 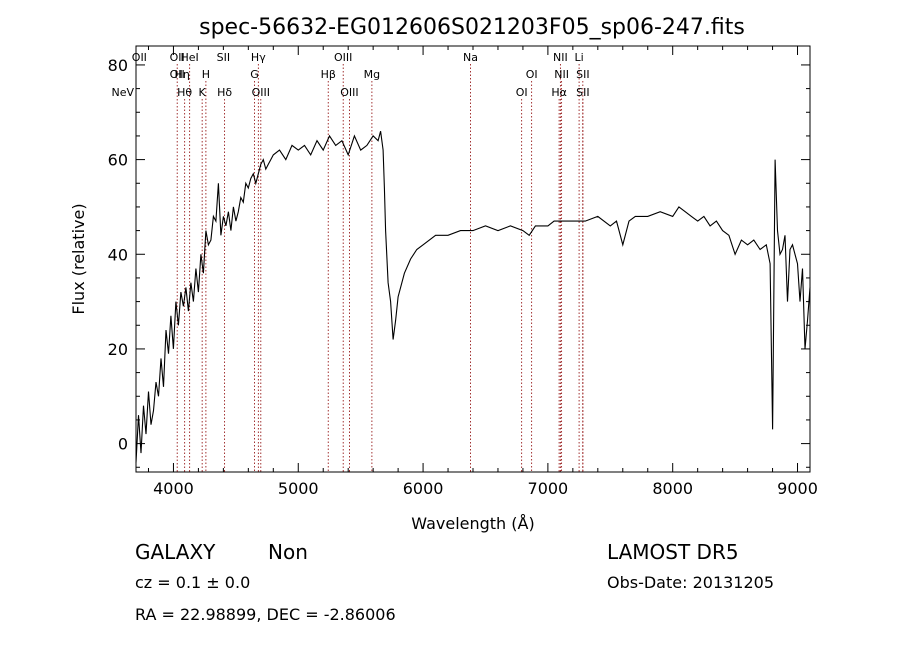 What do you see at coordinates (548, 488) in the screenshot?
I see `x-tick-label: 7000` at bounding box center [548, 488].